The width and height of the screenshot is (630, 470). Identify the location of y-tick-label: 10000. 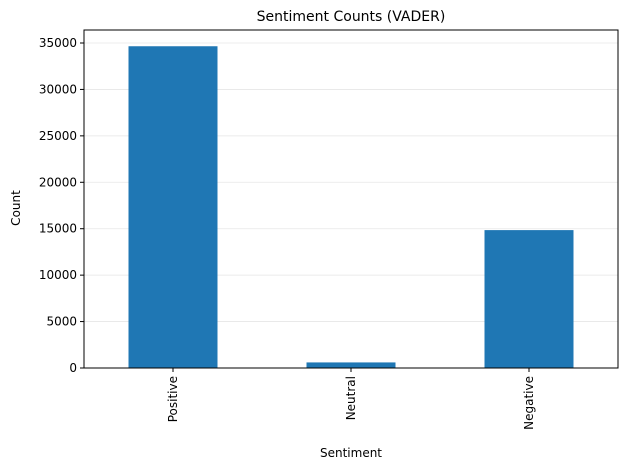
(58, 275).